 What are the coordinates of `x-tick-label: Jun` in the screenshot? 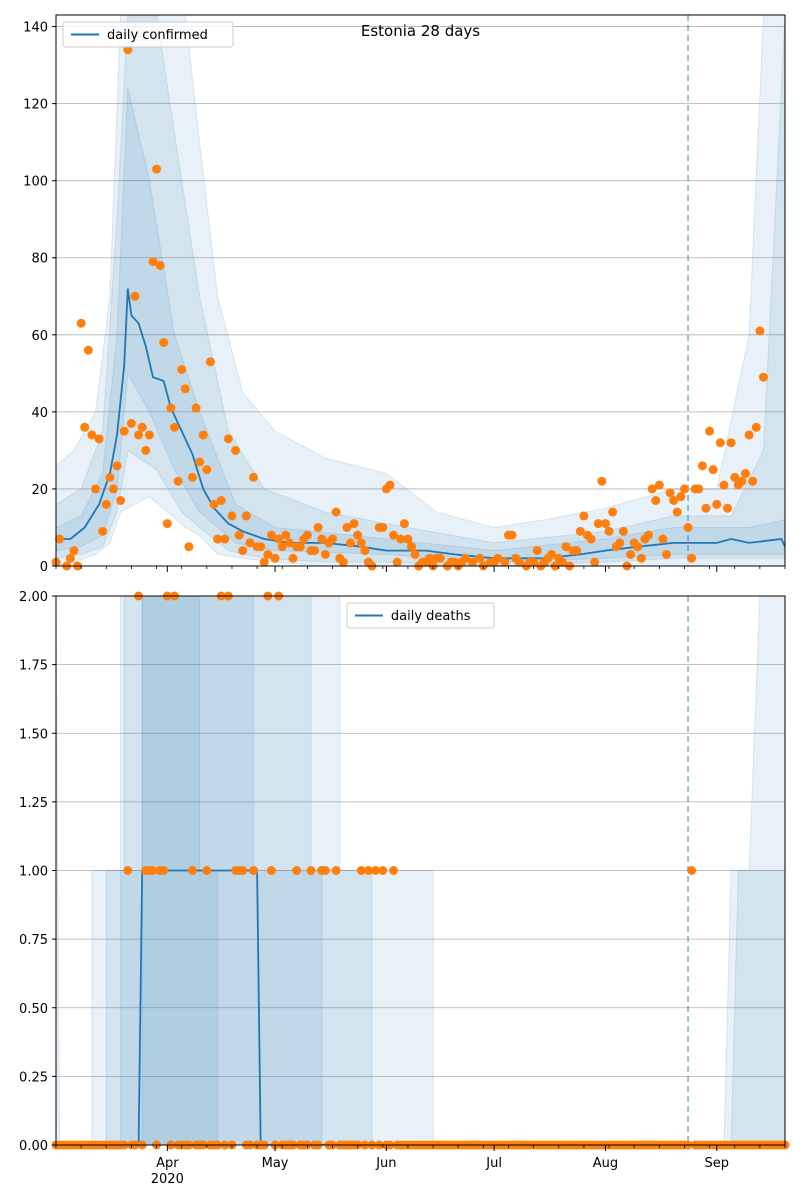 It's located at (385, 1163).